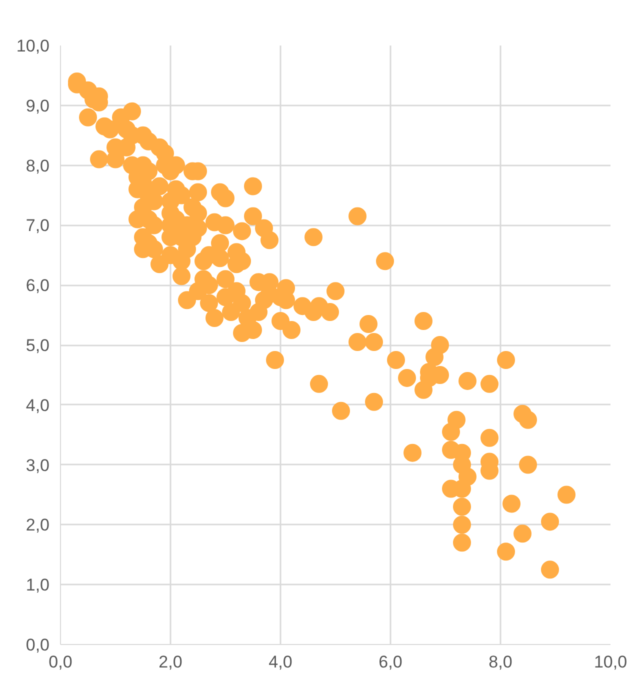 This screenshot has height=689, width=640. What do you see at coordinates (38, 525) in the screenshot?
I see `y-tick-label: 2,0` at bounding box center [38, 525].